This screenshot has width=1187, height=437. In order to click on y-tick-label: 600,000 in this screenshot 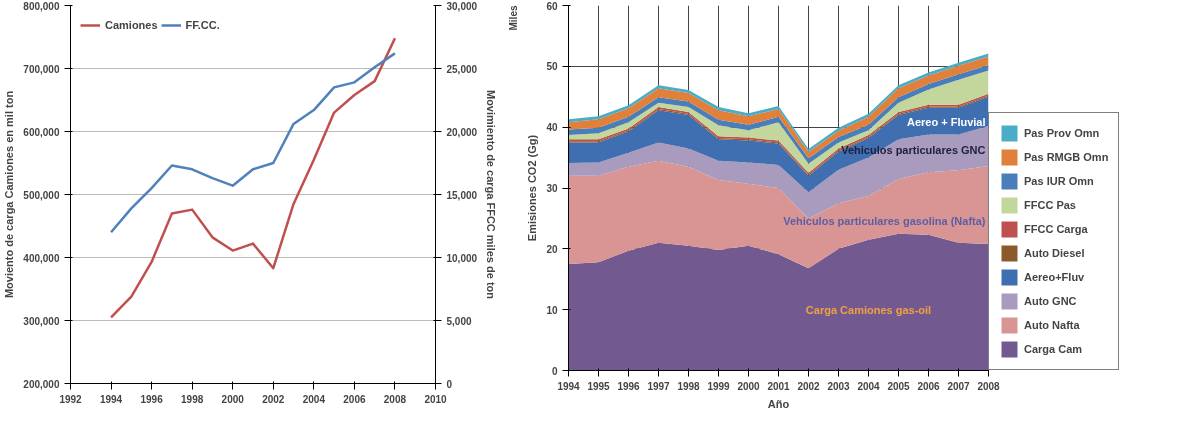, I will do `click(41, 132)`.